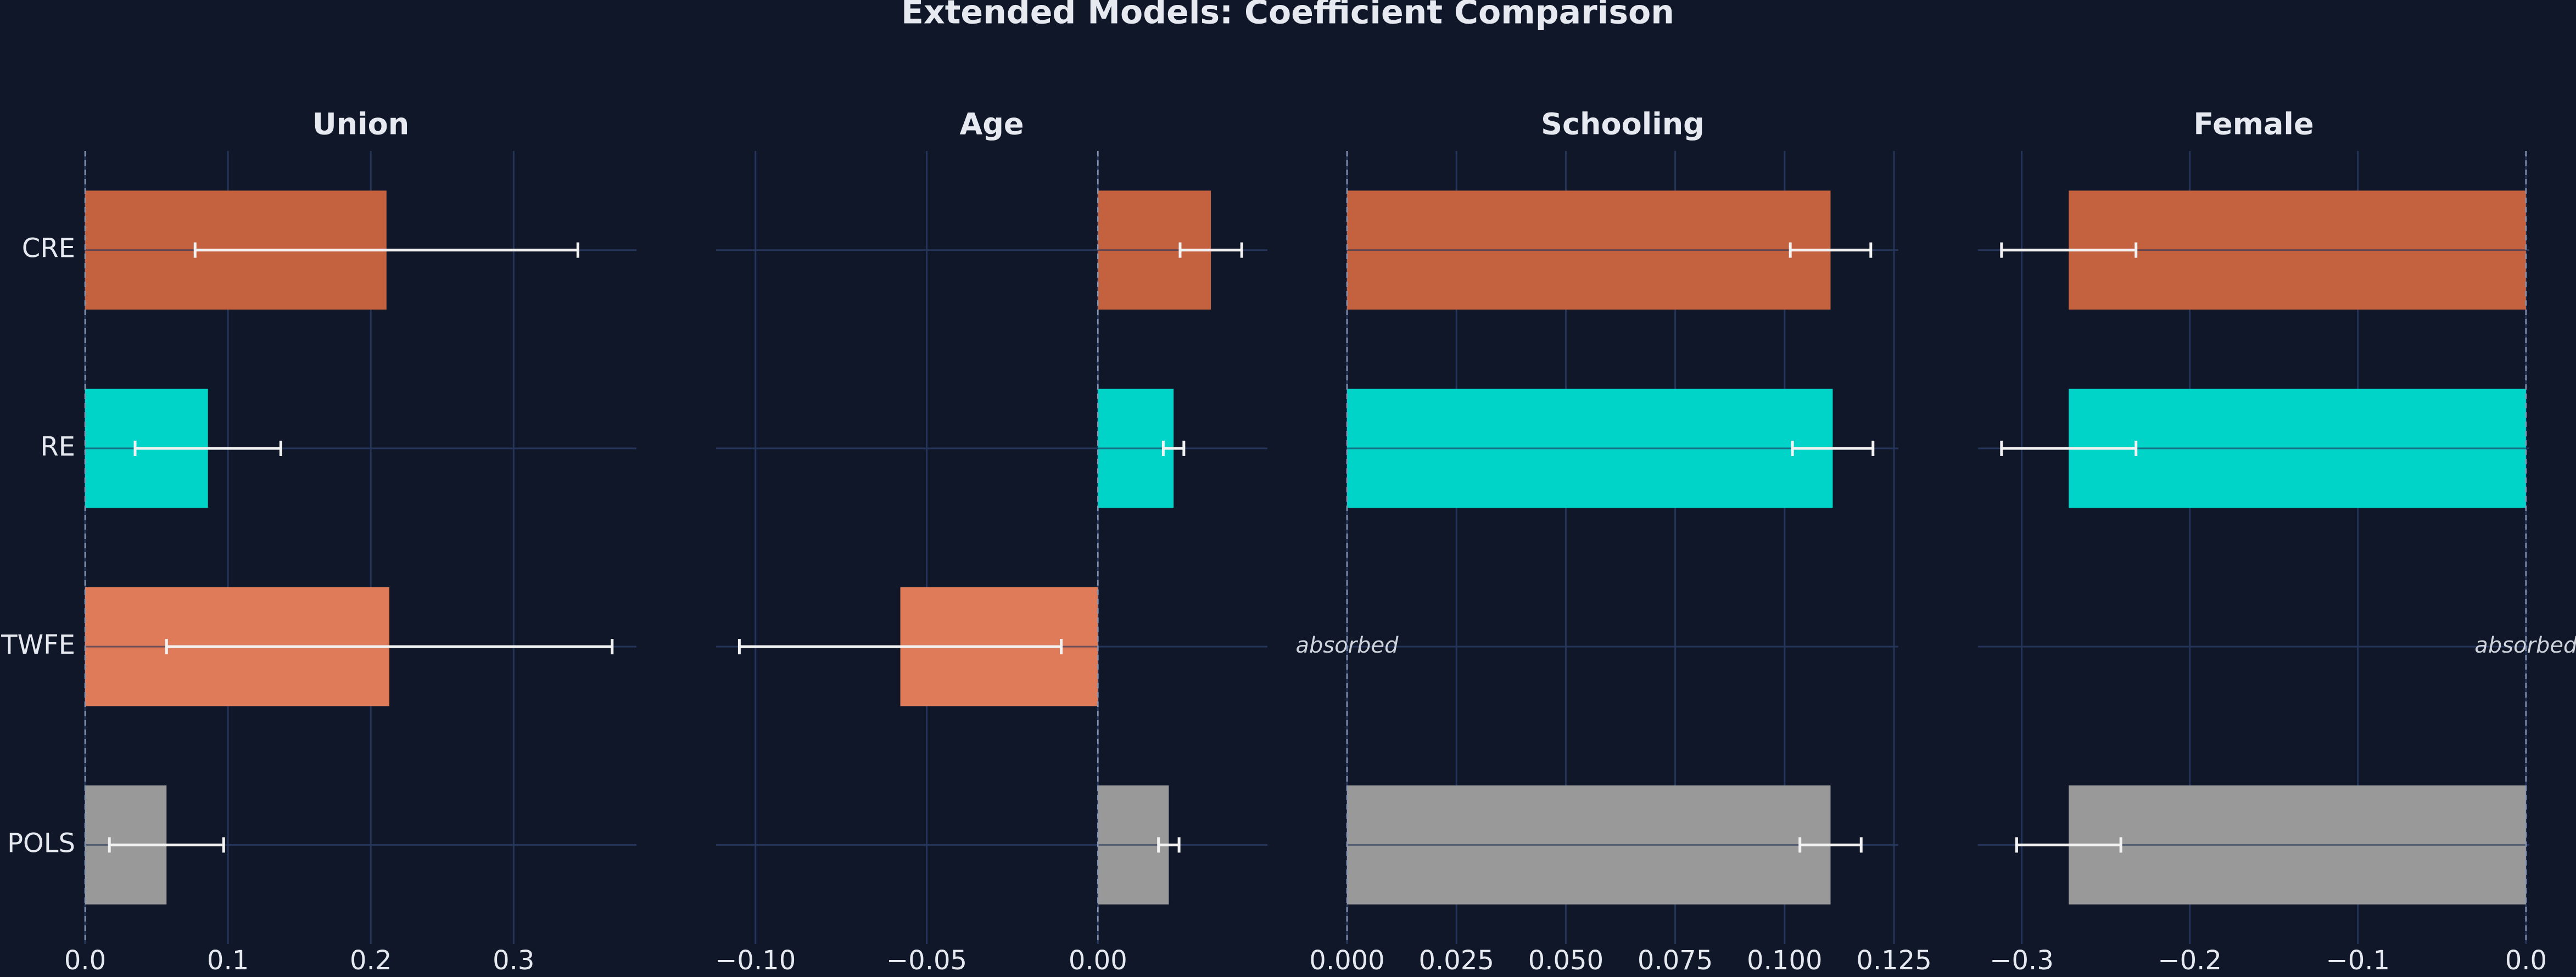 Image resolution: width=2576 pixels, height=977 pixels. Describe the element at coordinates (1623, 124) in the screenshot. I see `panel-title: Schooling` at that location.